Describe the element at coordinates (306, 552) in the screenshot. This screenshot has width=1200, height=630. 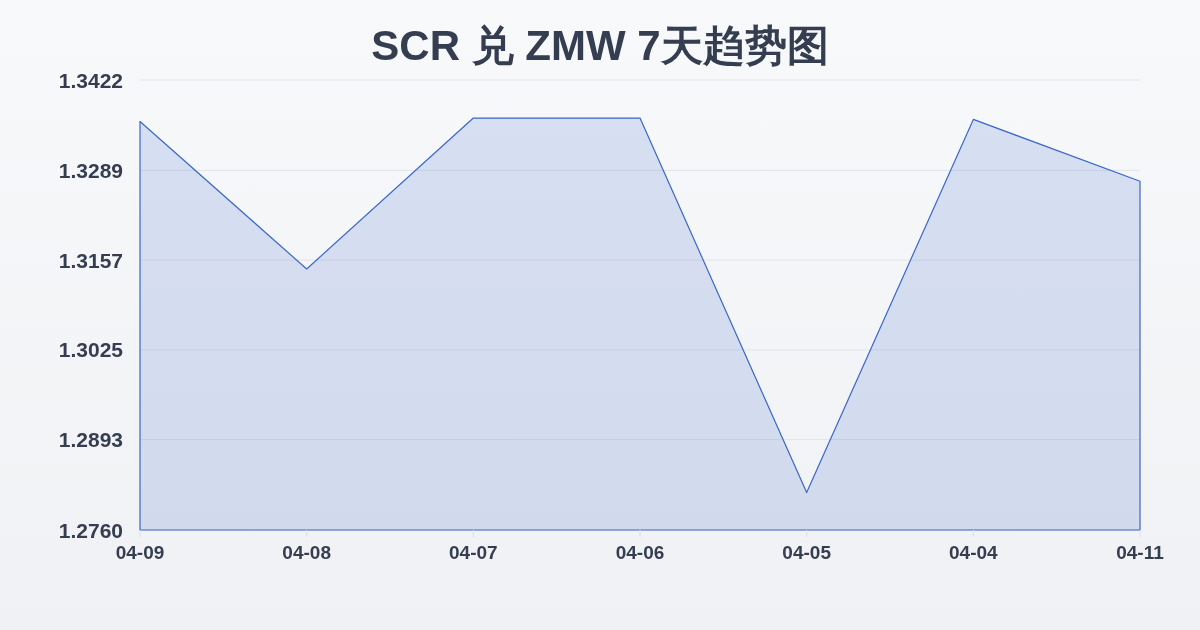
I see `x-tick-label: 04-08` at that location.